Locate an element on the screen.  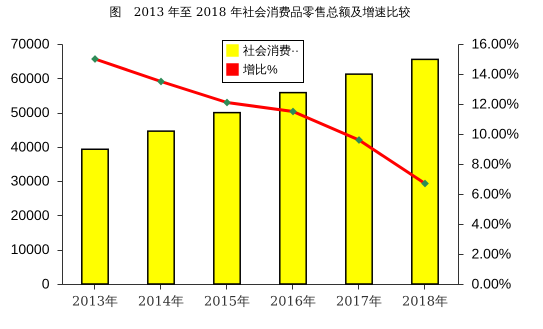
y2-tick-label: 12.00% is located at coordinates (495, 104).